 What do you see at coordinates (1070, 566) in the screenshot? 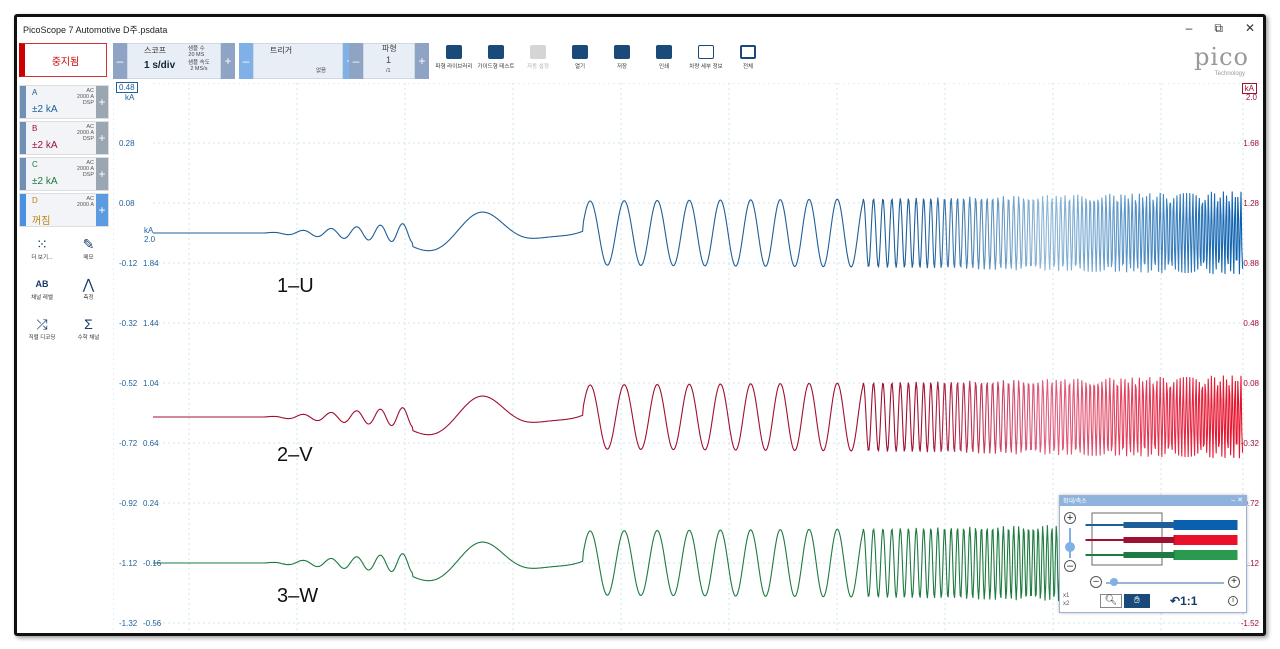
I see `zoom-out-vertical-button: –` at bounding box center [1070, 566].